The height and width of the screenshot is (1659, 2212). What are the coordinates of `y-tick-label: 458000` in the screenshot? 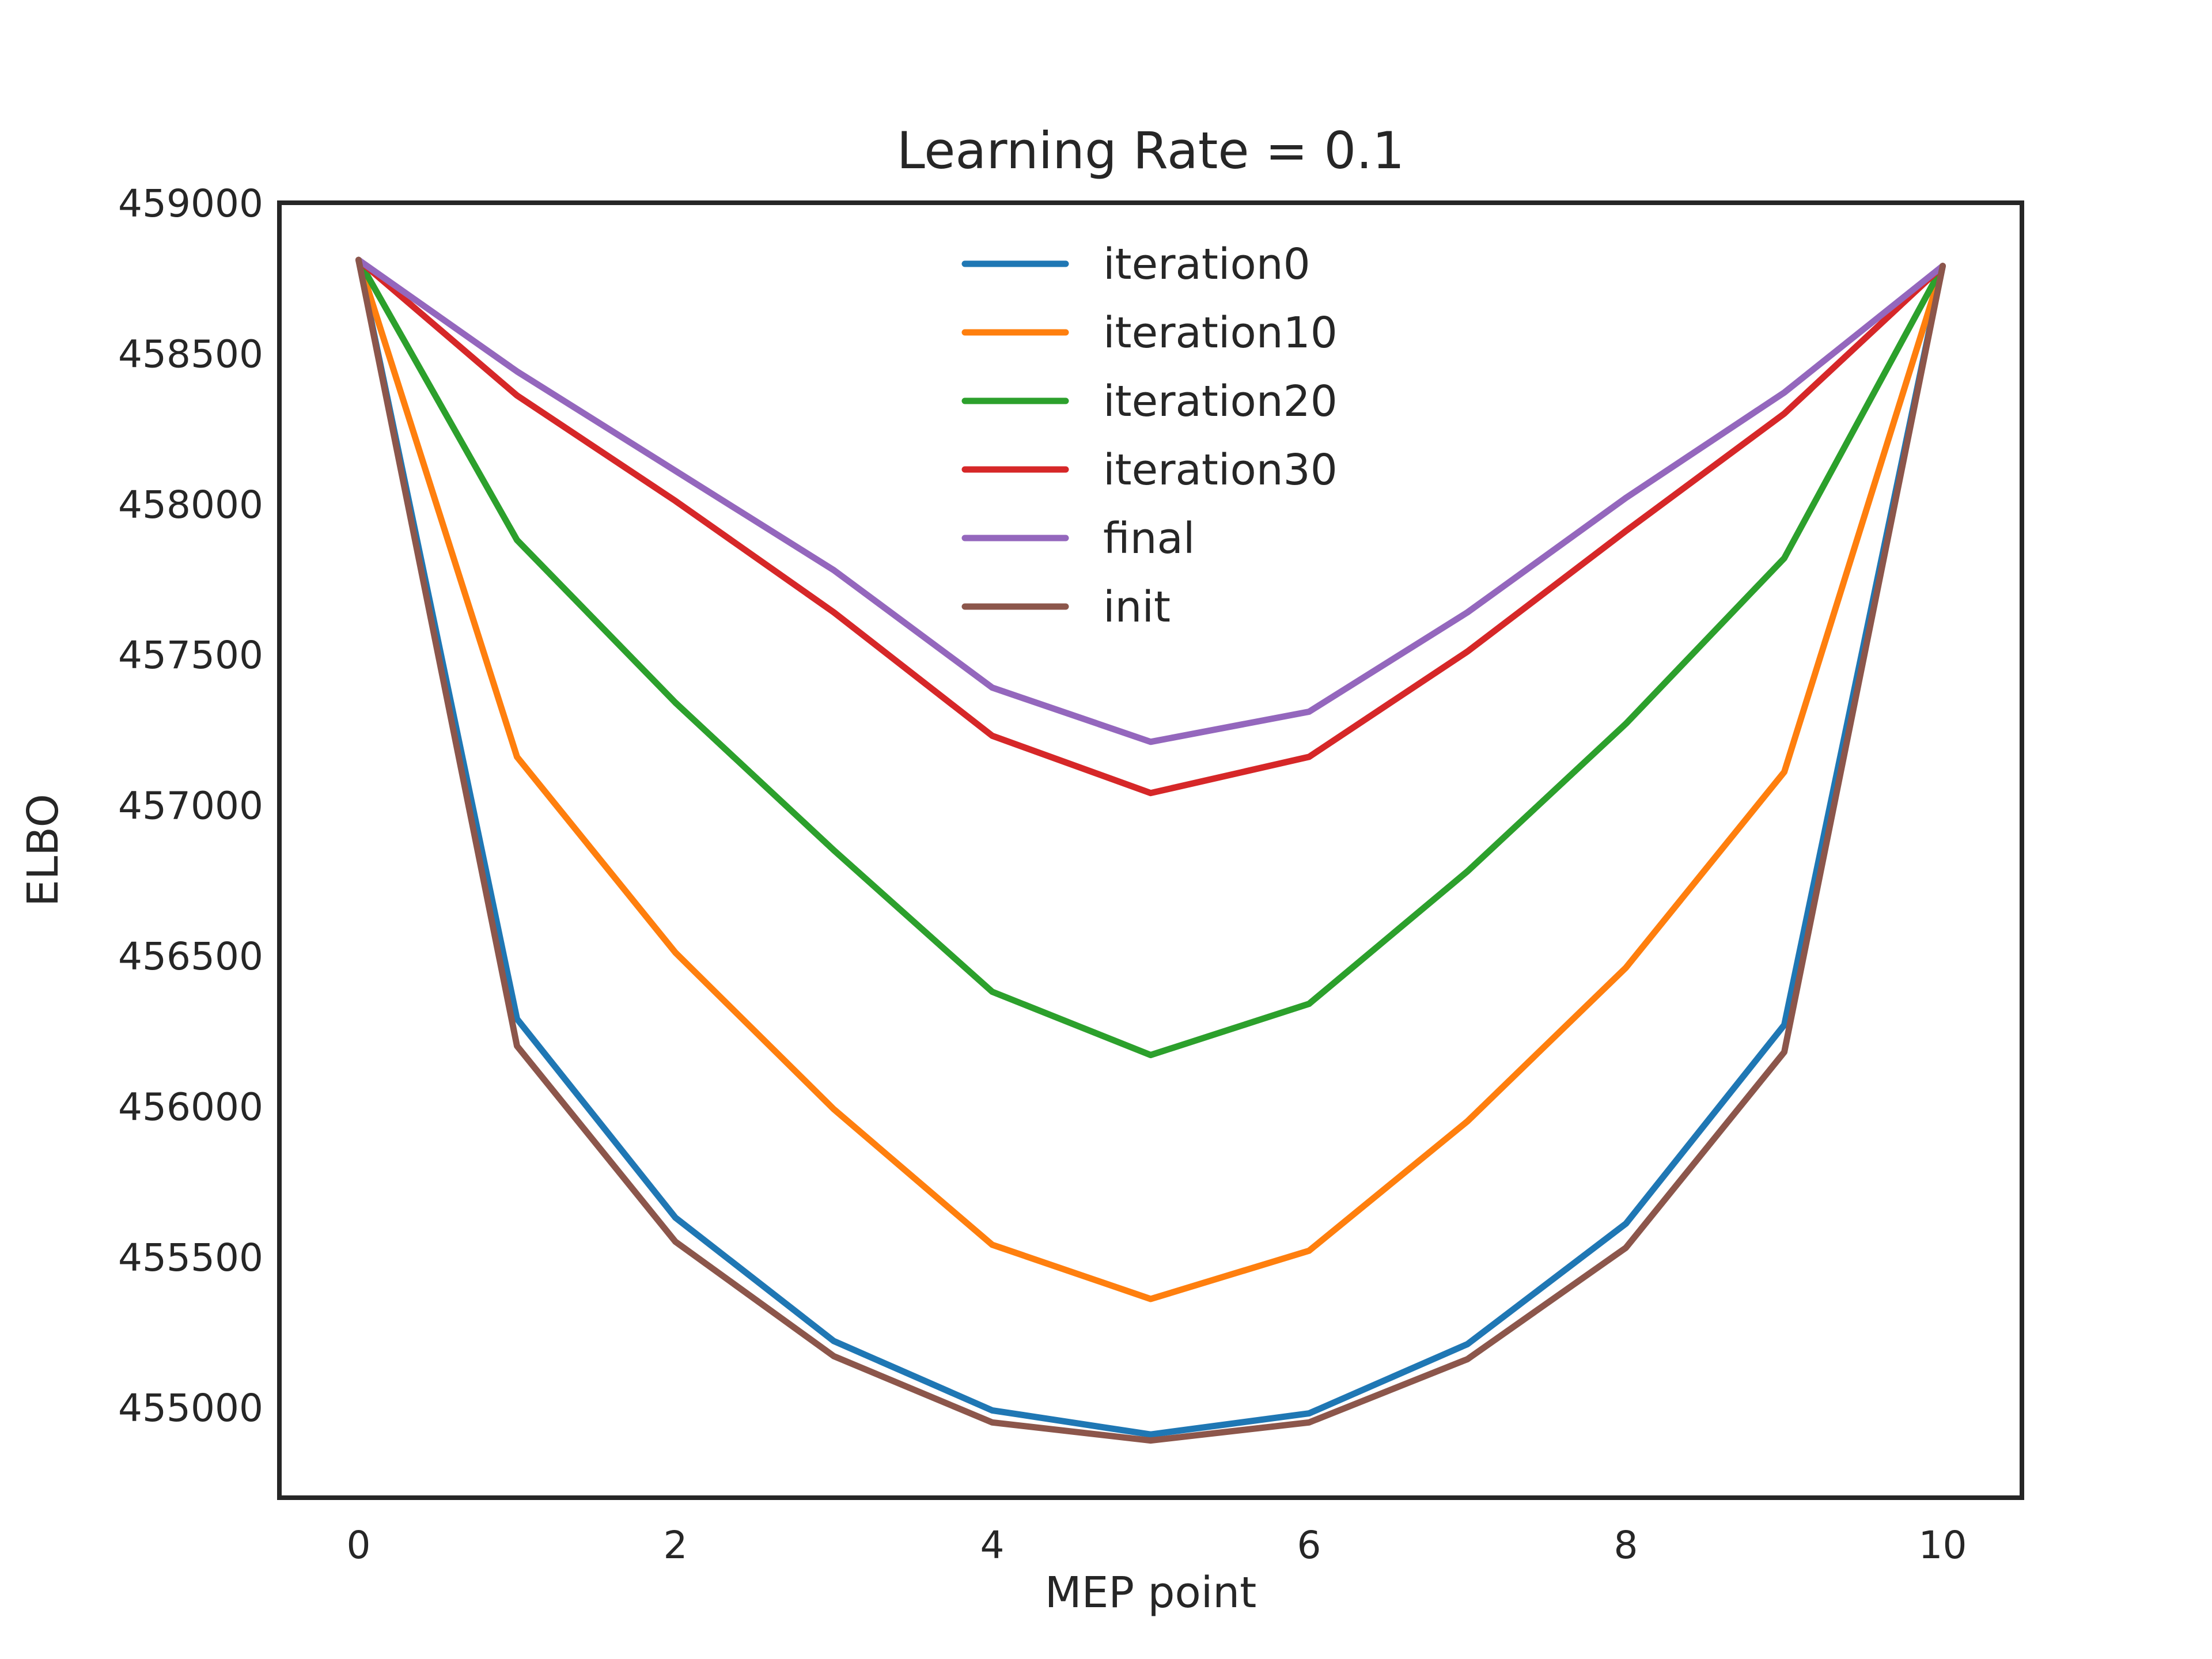 It's located at (190, 505).